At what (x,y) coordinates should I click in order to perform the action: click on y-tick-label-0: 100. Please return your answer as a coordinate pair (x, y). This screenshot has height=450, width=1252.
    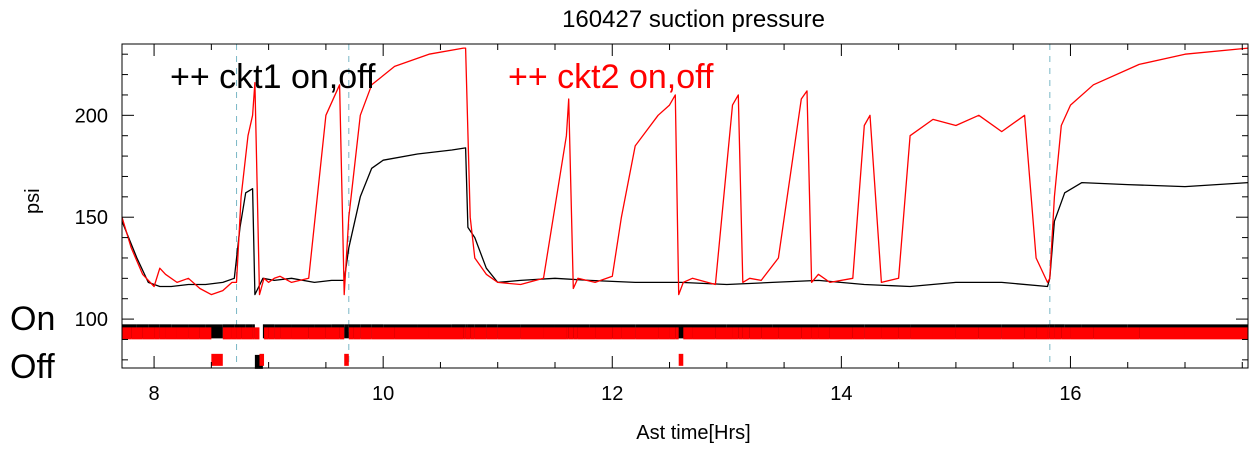
    Looking at the image, I should click on (91, 320).